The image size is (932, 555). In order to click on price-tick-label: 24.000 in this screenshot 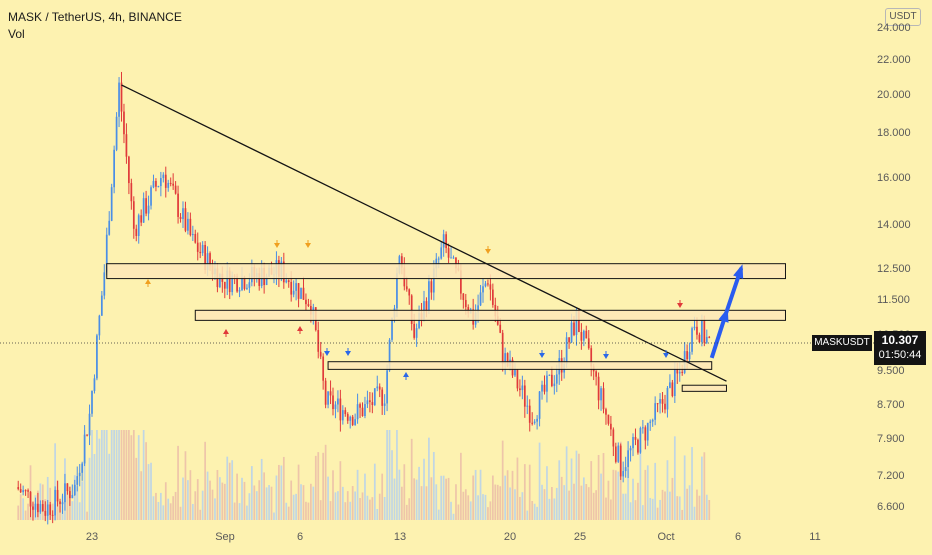, I will do `click(894, 28)`.